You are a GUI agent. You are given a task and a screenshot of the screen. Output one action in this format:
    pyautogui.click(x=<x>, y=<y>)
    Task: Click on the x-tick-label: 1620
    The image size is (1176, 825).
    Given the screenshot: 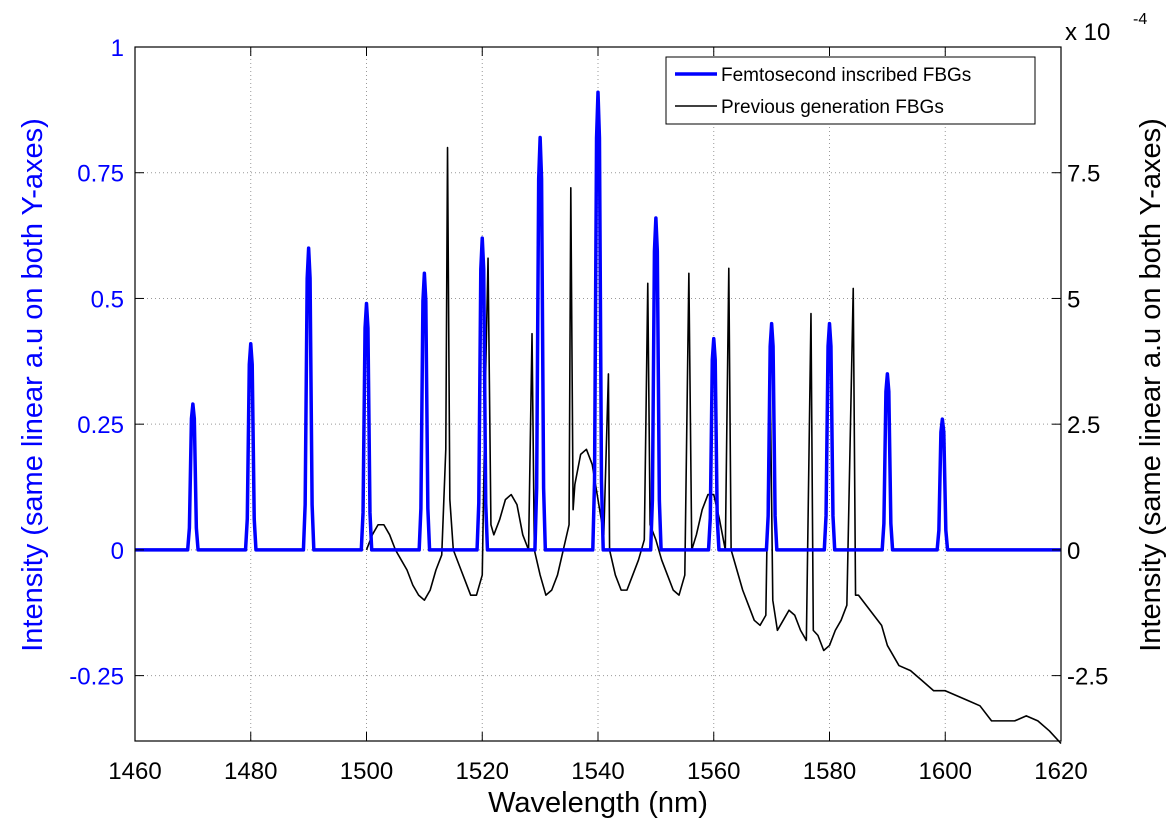 What is the action you would take?
    pyautogui.click(x=1060, y=771)
    